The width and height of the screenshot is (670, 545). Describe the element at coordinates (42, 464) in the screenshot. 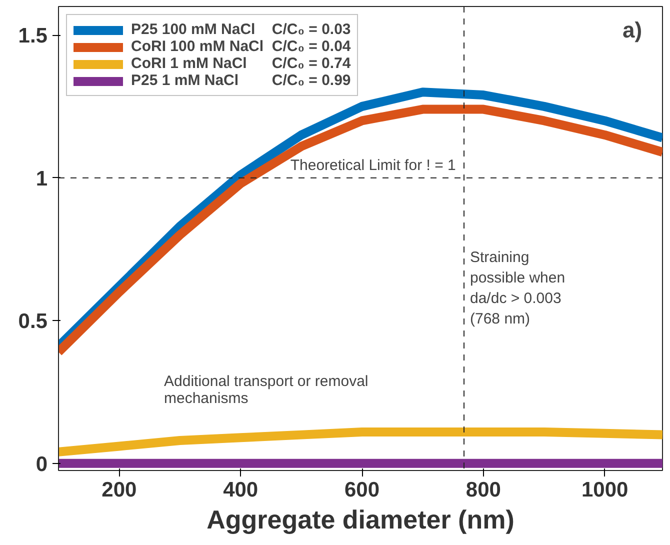

I see `y-tick-label: 0` at that location.